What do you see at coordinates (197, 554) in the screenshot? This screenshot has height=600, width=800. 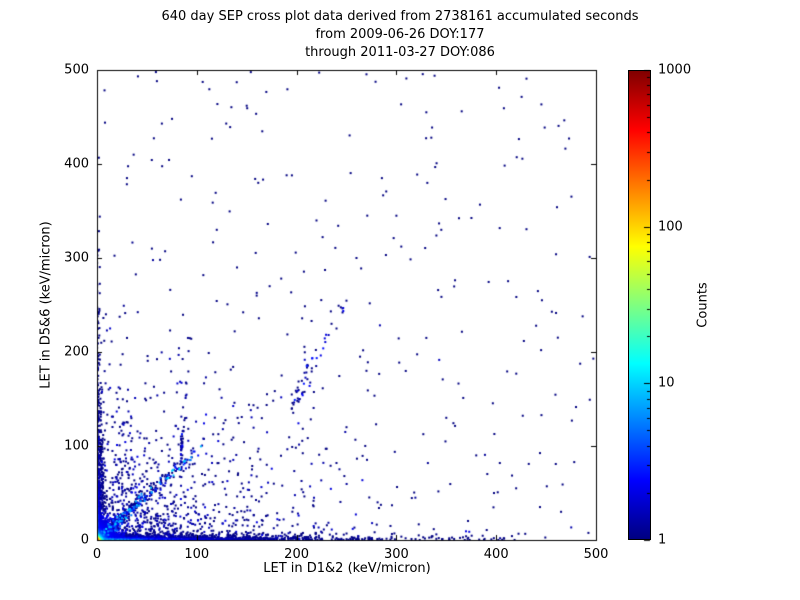 I see `x-tick-label: 100` at bounding box center [197, 554].